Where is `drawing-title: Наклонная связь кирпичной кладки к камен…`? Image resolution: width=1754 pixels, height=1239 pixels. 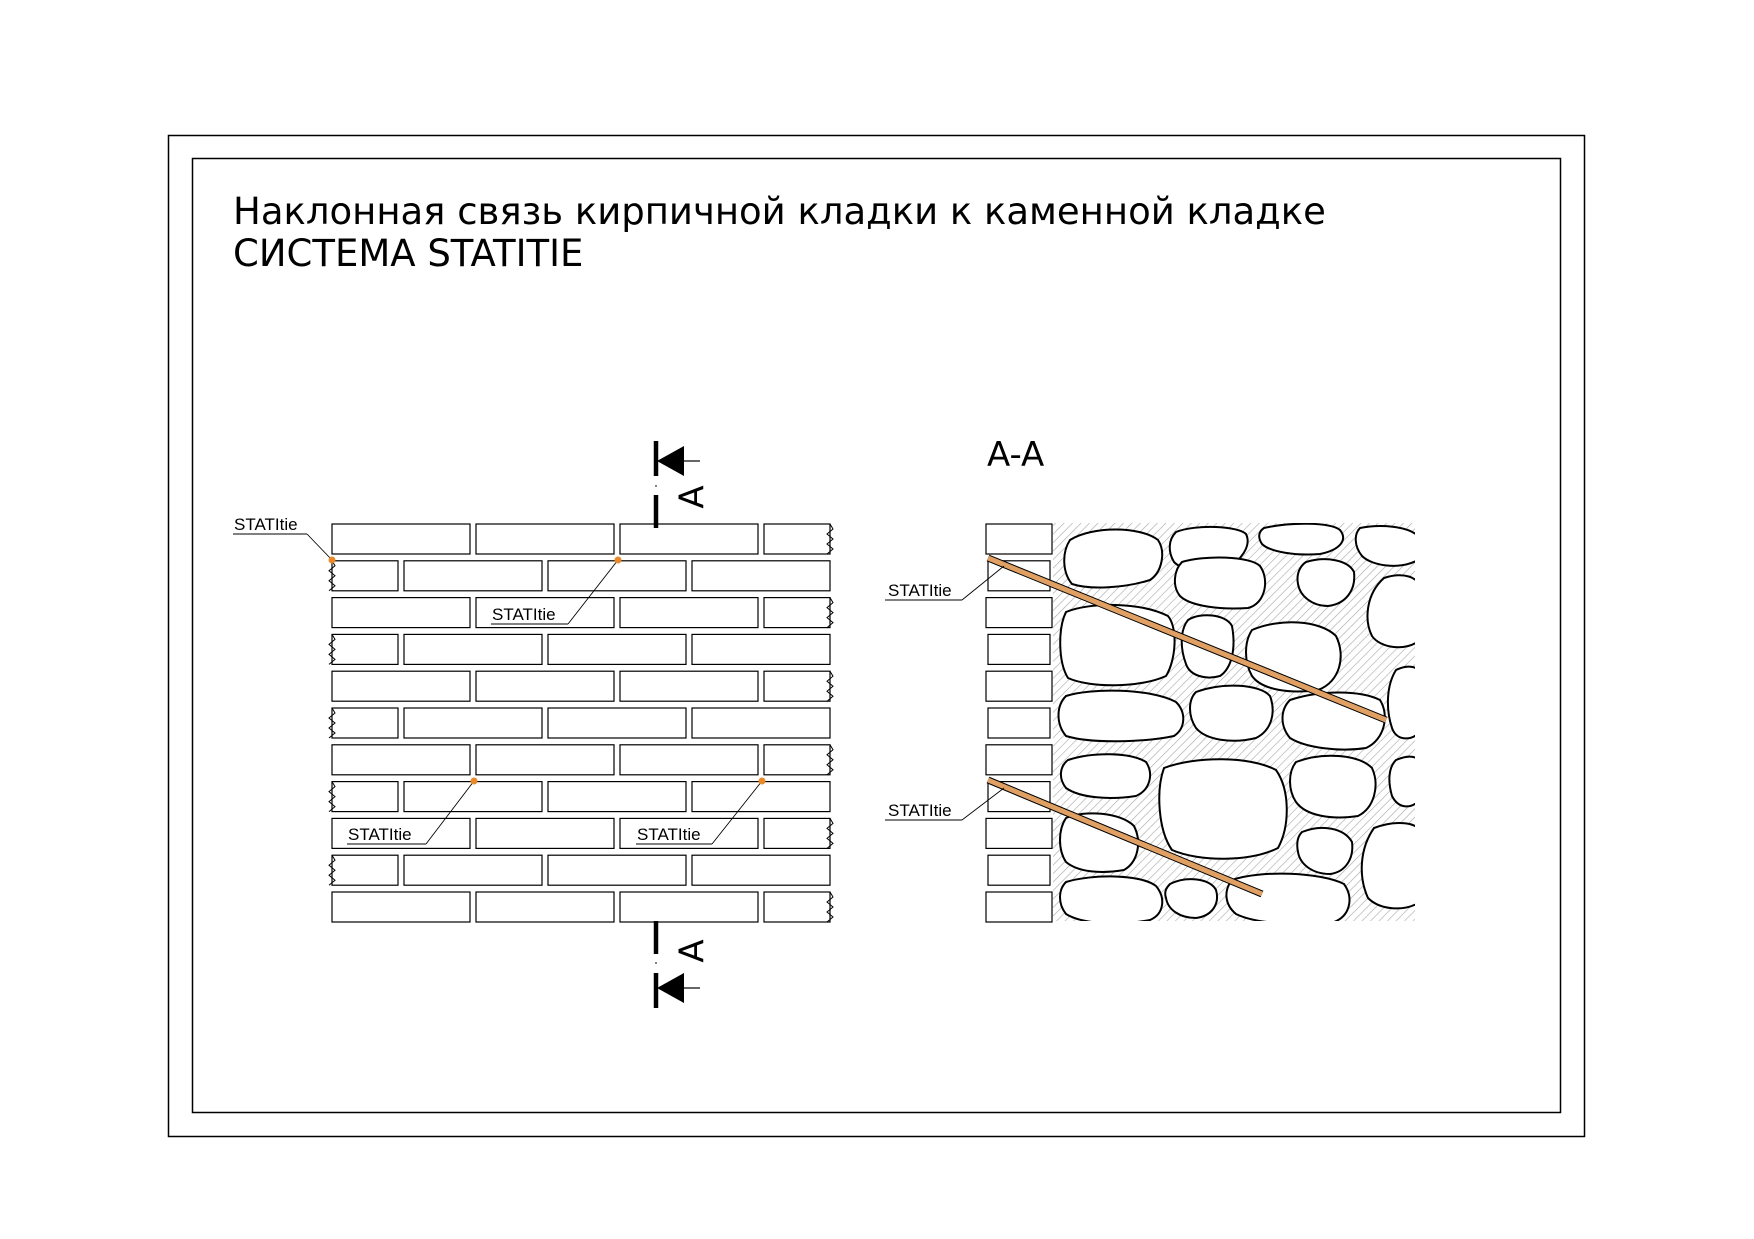
drawing-title: Наклонная связь кирпичной кладки к камен… is located at coordinates (779, 211).